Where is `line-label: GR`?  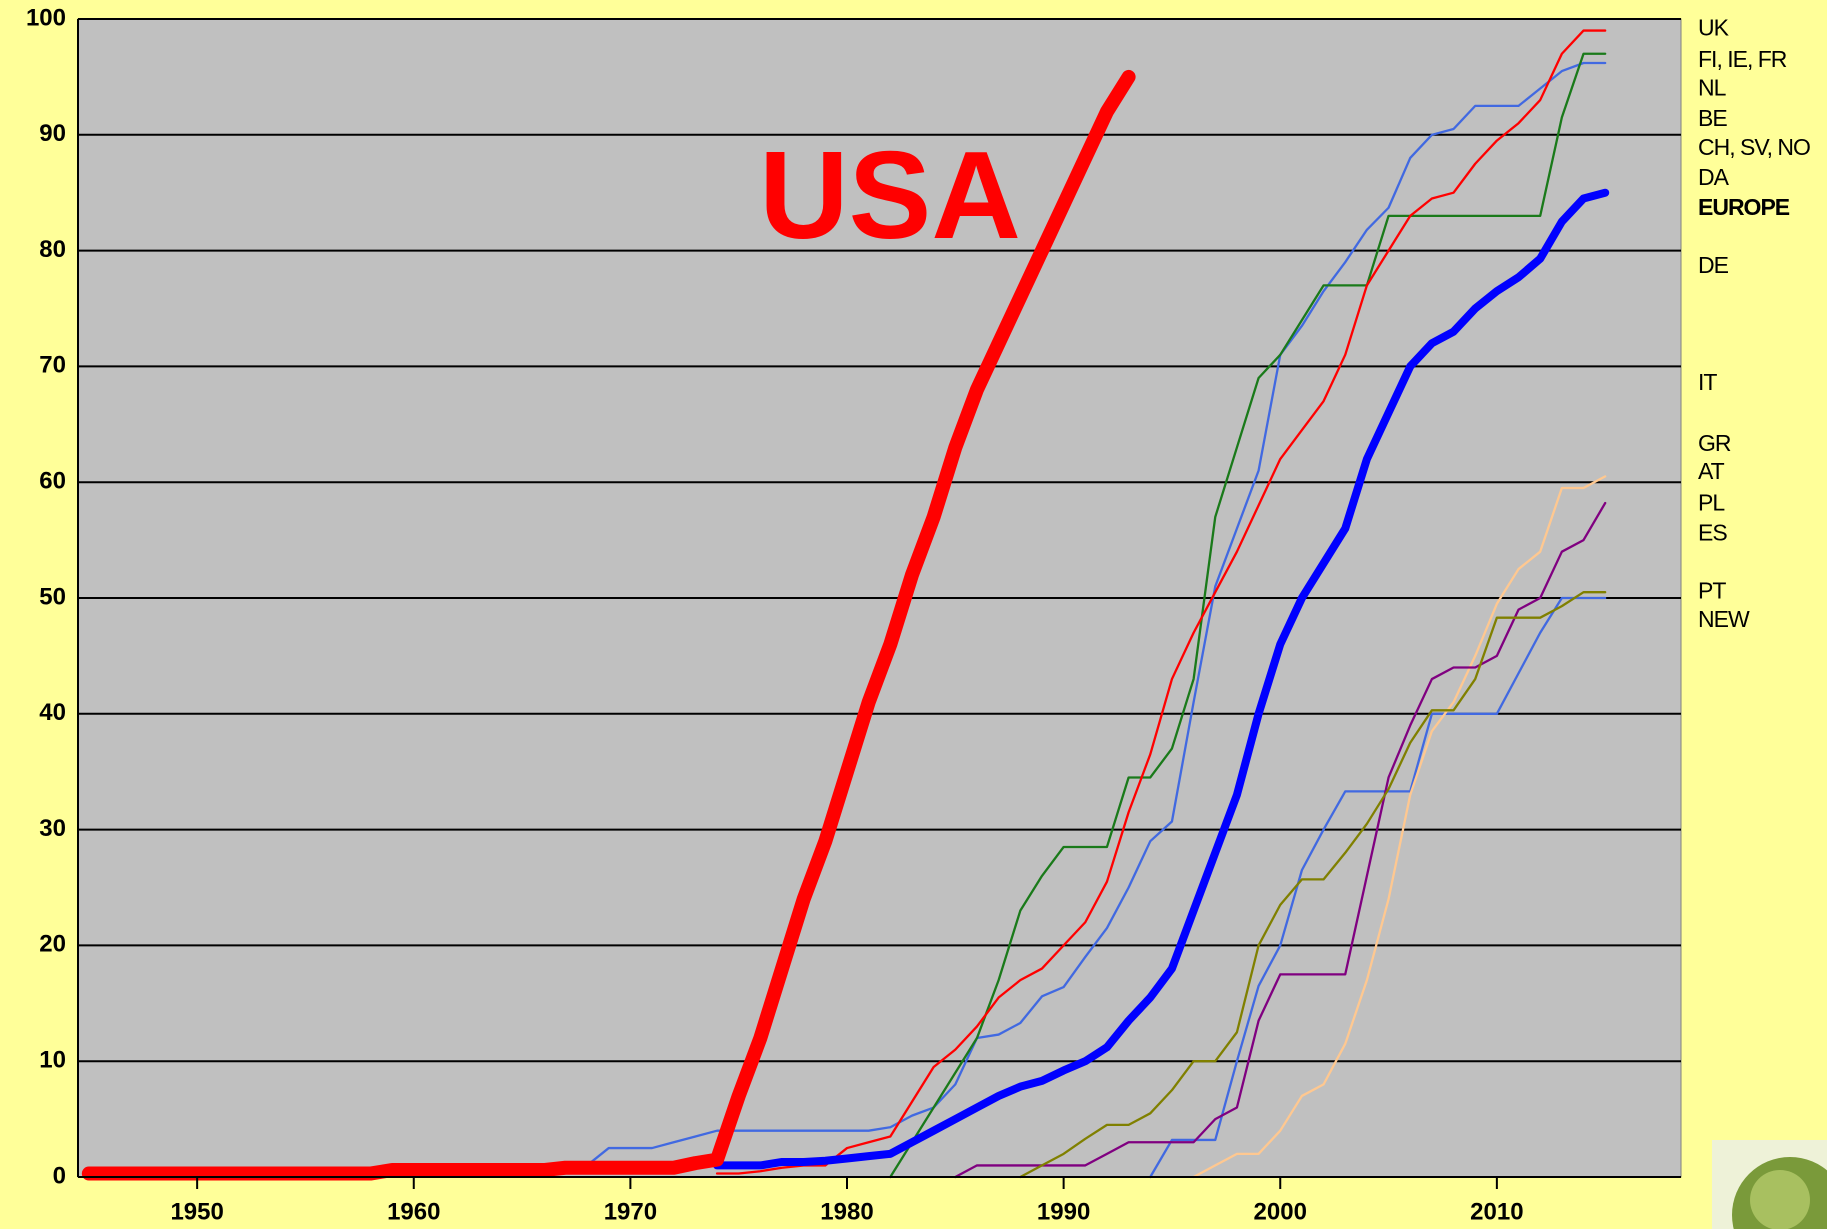 line-label: GR is located at coordinates (1714, 443).